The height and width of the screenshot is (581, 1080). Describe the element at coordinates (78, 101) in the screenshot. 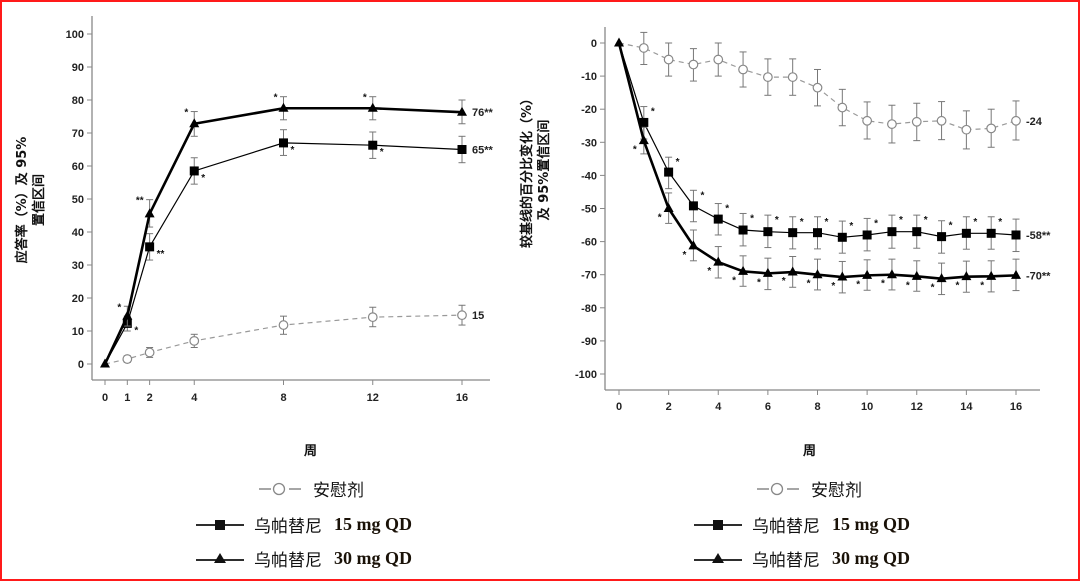

I see `y-tick-label: 80` at that location.